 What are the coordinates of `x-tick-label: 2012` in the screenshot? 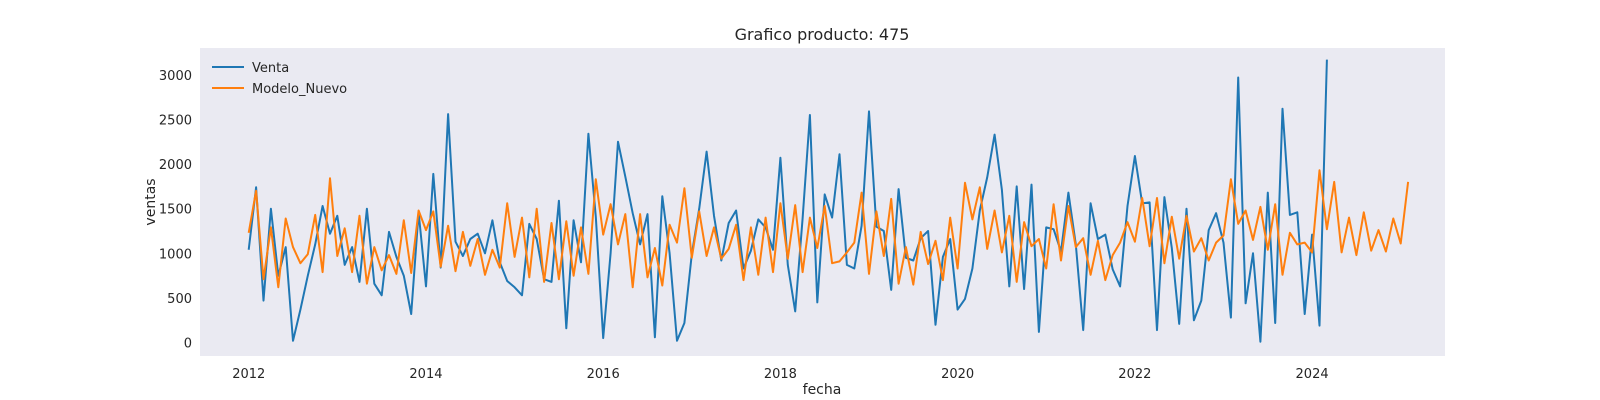 It's located at (248, 374).